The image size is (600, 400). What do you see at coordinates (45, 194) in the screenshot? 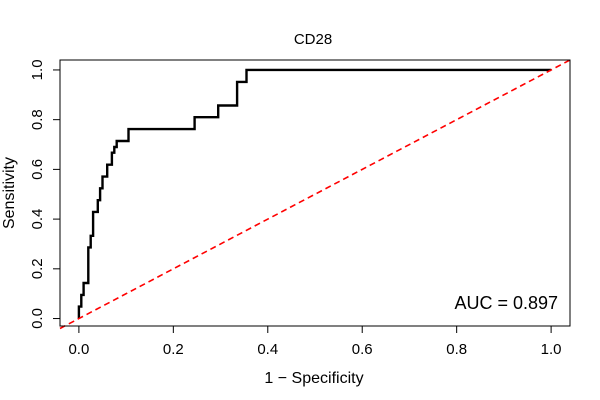
I see `y-axis: 0.0 0.2 0.4 0.6 0.8 1.0` at bounding box center [45, 194].